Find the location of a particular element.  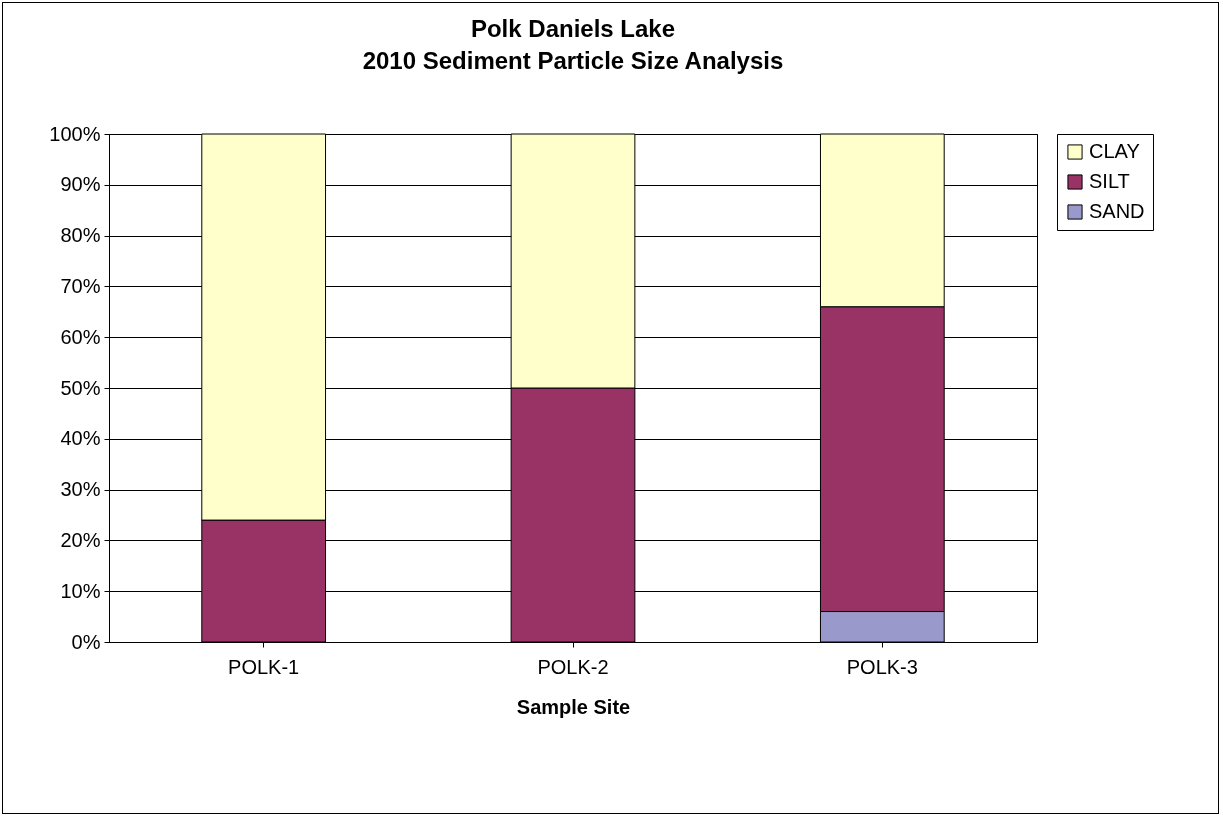

chart-title: Polk Daniels Lake is located at coordinates (573, 28).